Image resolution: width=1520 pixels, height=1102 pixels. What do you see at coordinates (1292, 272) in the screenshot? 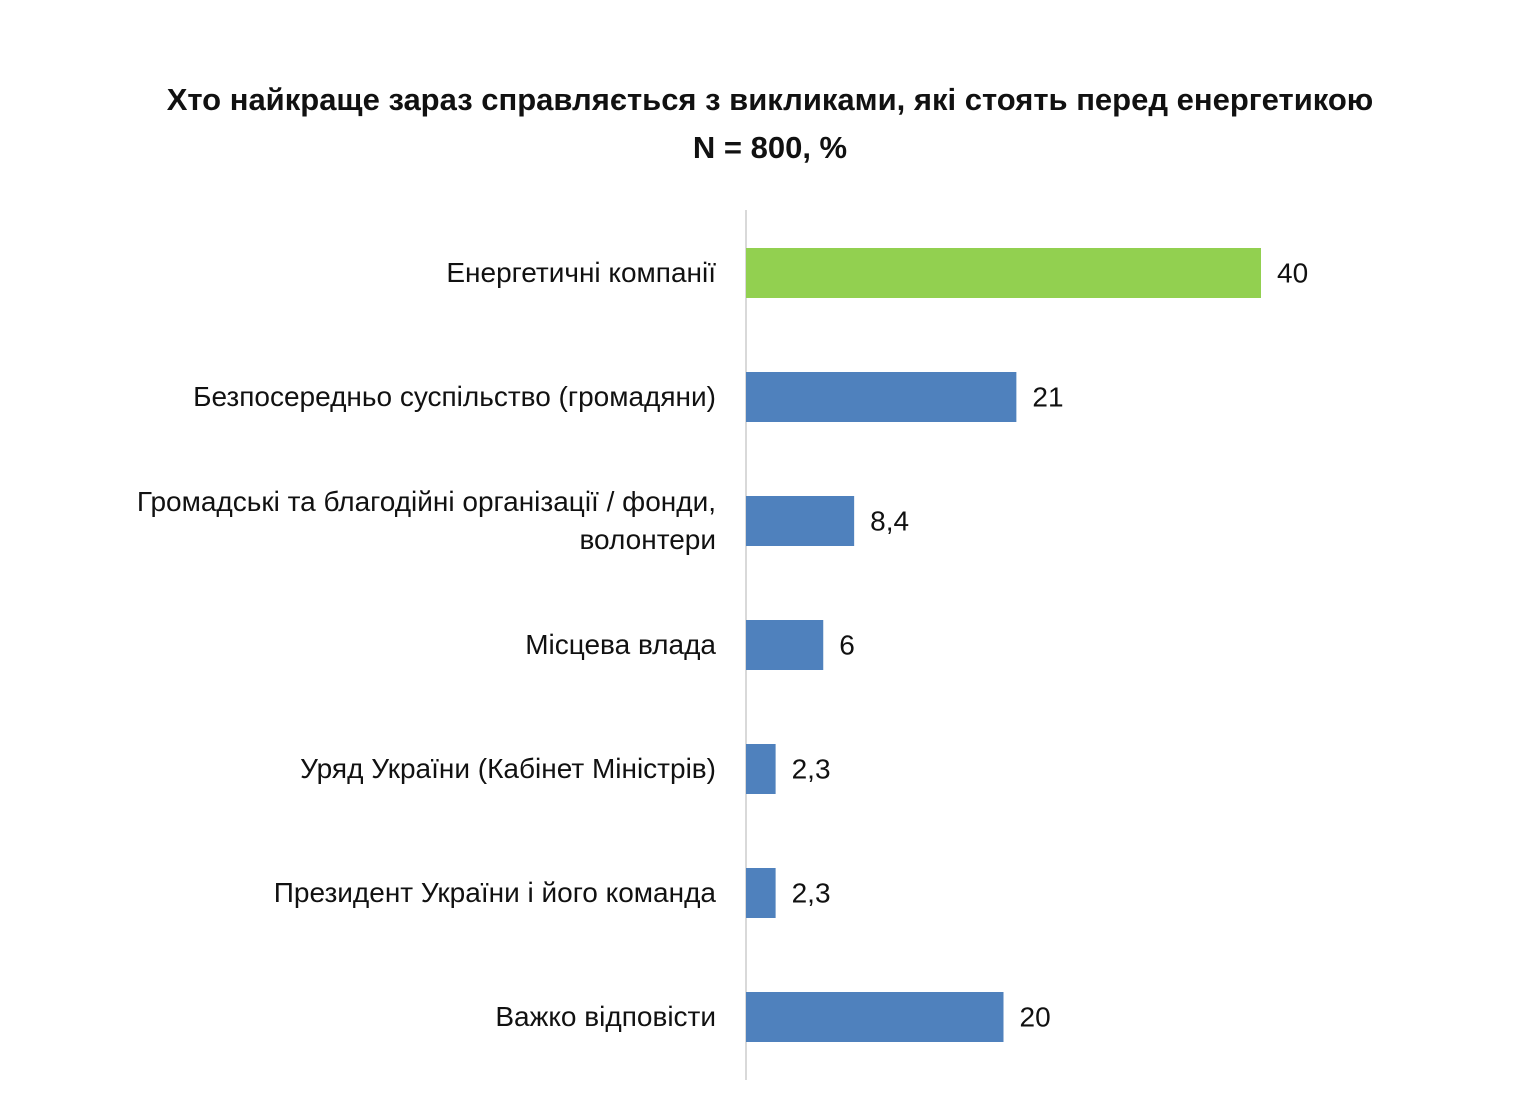
I see `value-label: 40` at bounding box center [1292, 272].